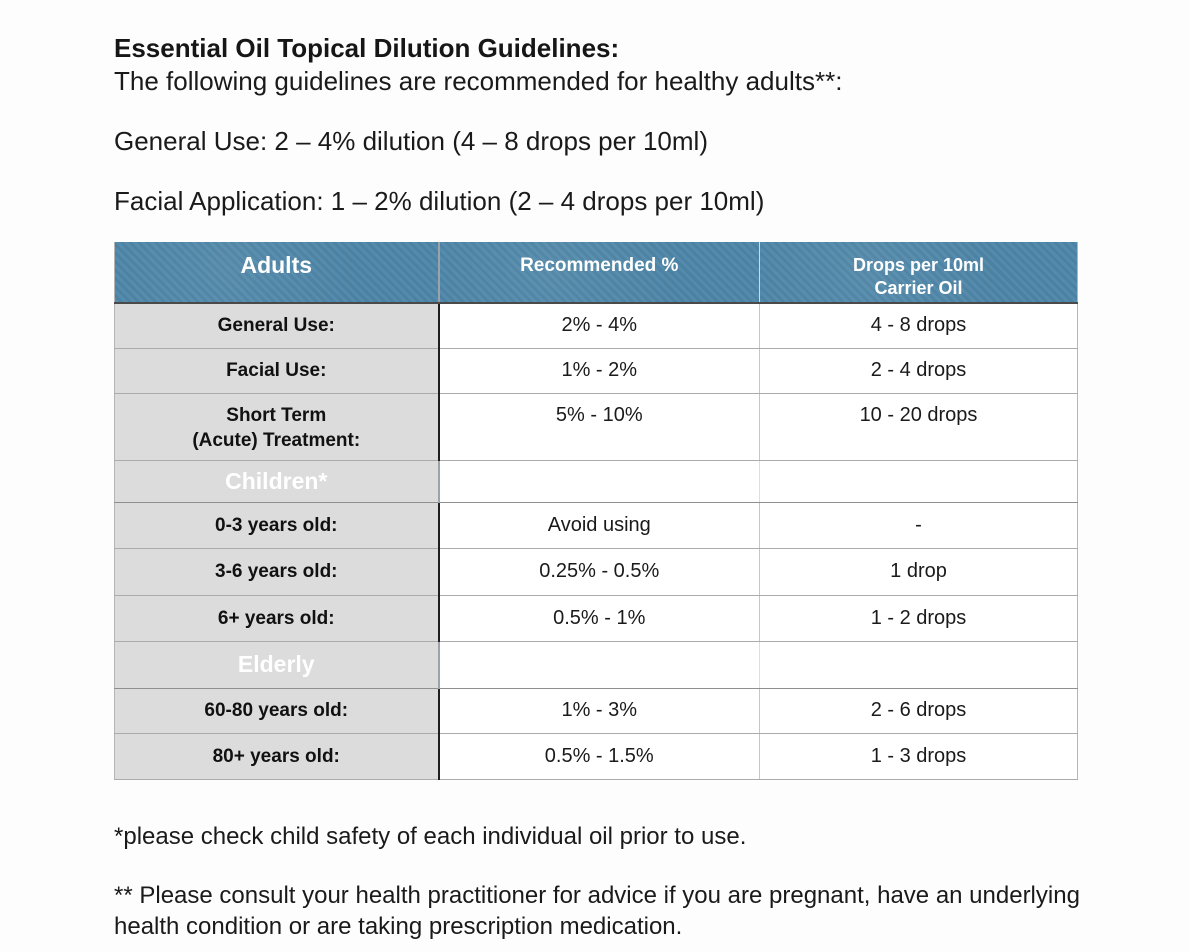 The width and height of the screenshot is (1190, 952). I want to click on header-recommended-percent: Recommended %, so click(599, 273).